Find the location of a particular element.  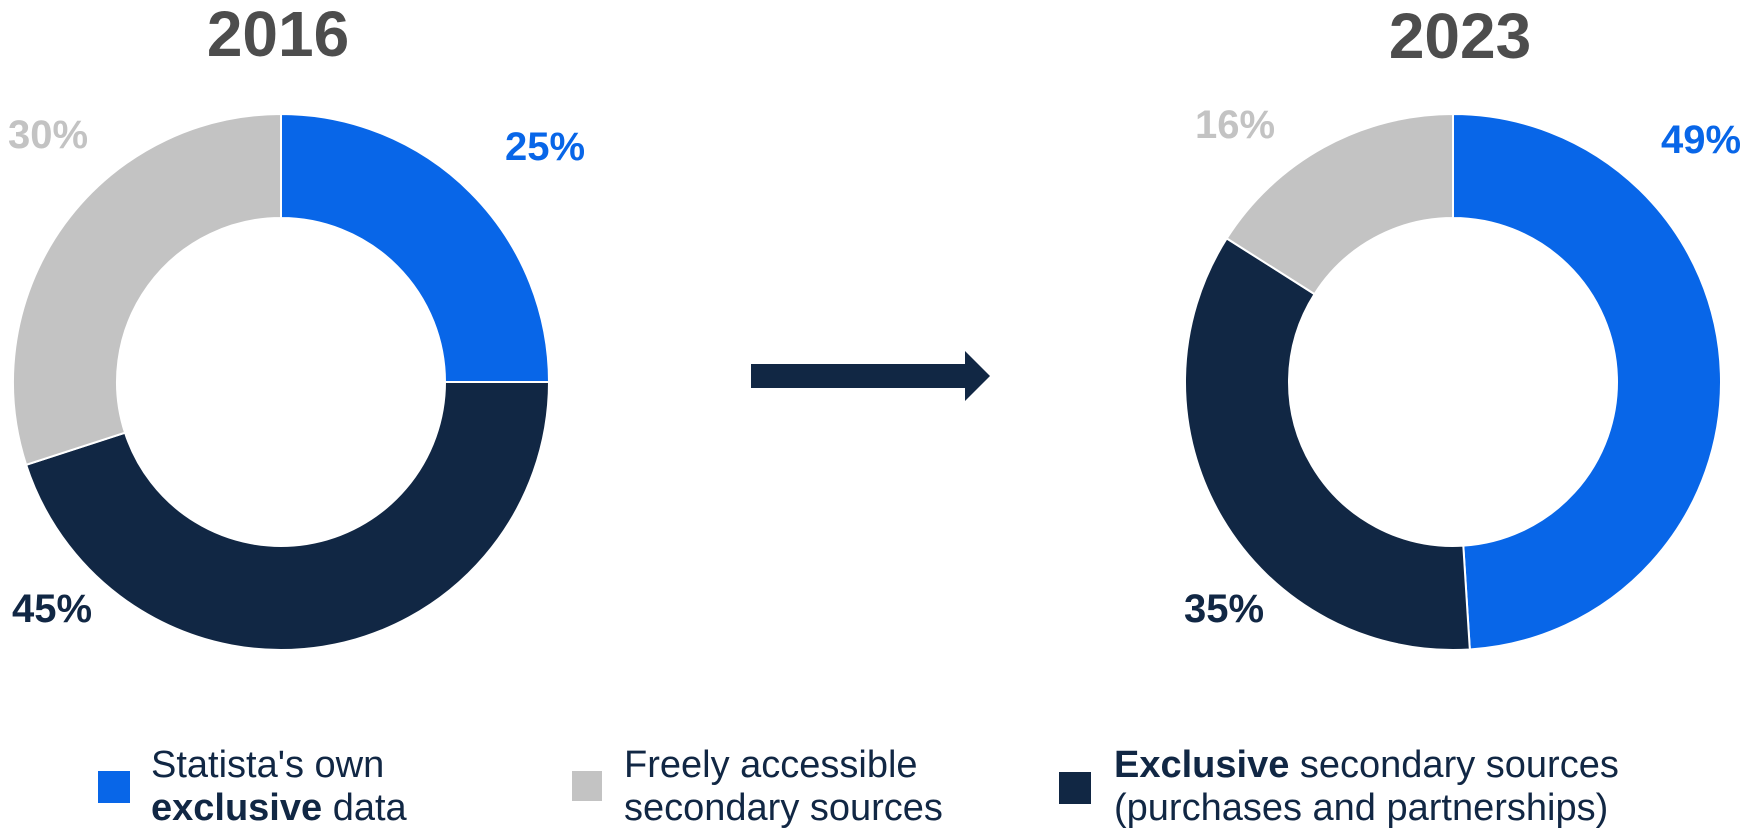

legend-label-free-line1: Freely accessible is located at coordinates (771, 765).